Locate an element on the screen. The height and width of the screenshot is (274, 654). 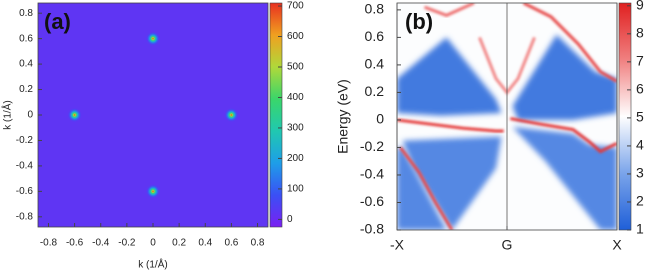
panel-title: (a) is located at coordinates (57, 21).